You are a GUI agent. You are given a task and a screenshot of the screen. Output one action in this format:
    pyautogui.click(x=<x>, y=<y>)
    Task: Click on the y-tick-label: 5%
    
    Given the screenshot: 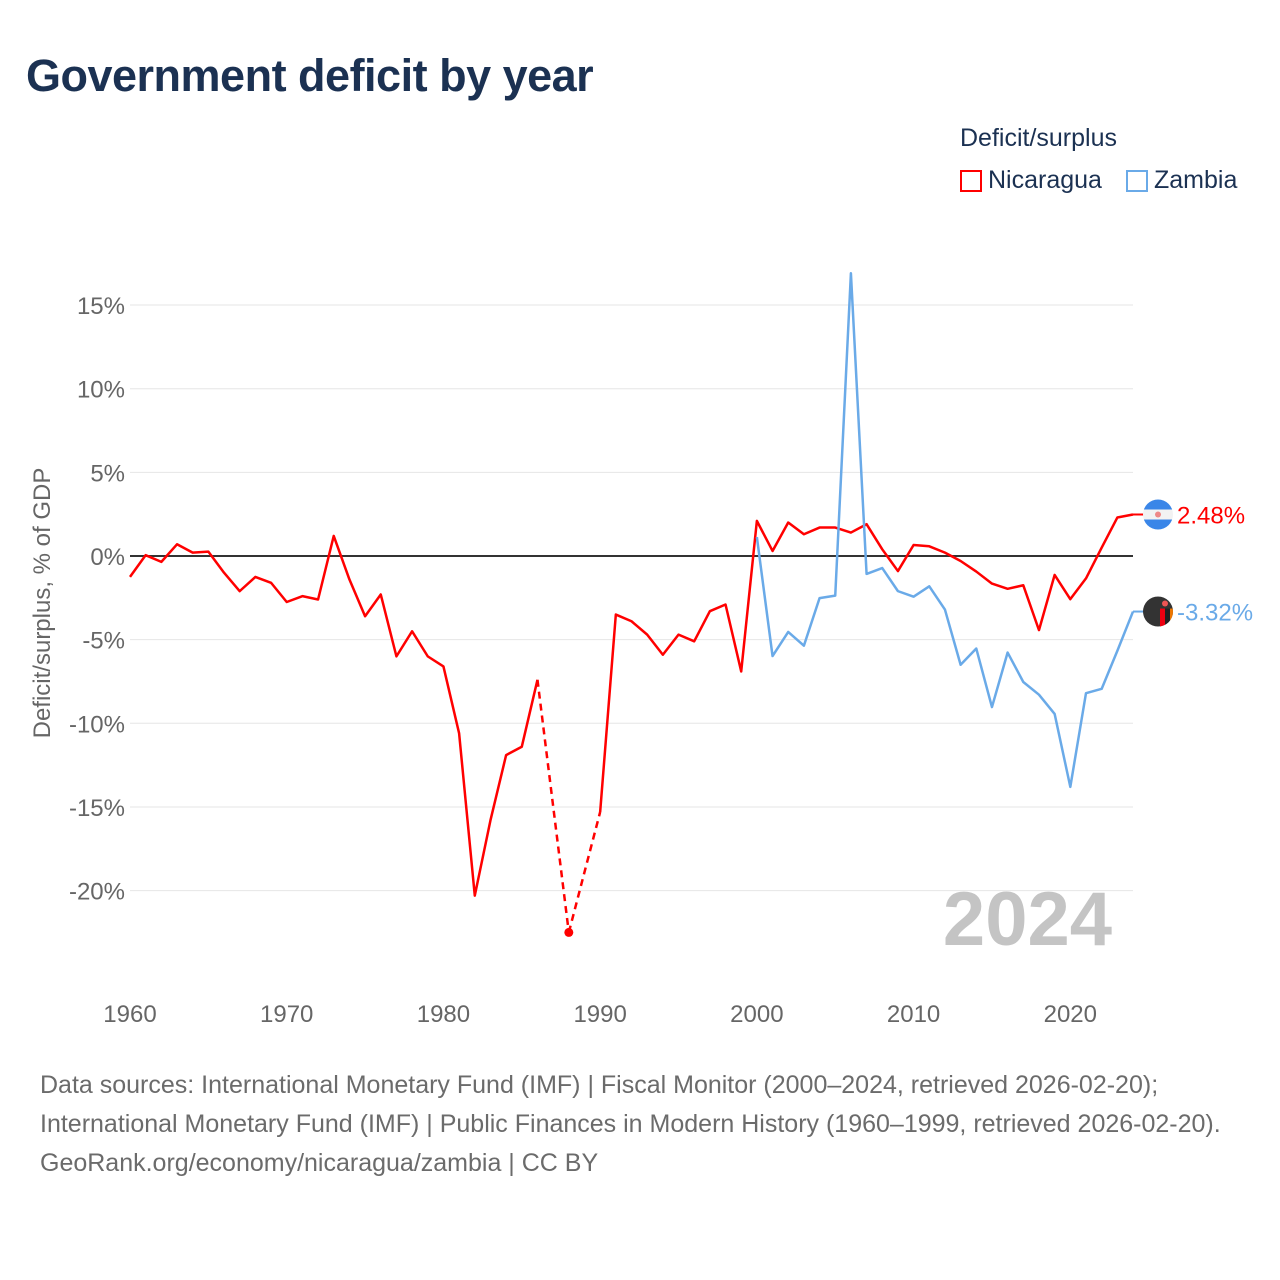 What is the action you would take?
    pyautogui.click(x=107, y=473)
    